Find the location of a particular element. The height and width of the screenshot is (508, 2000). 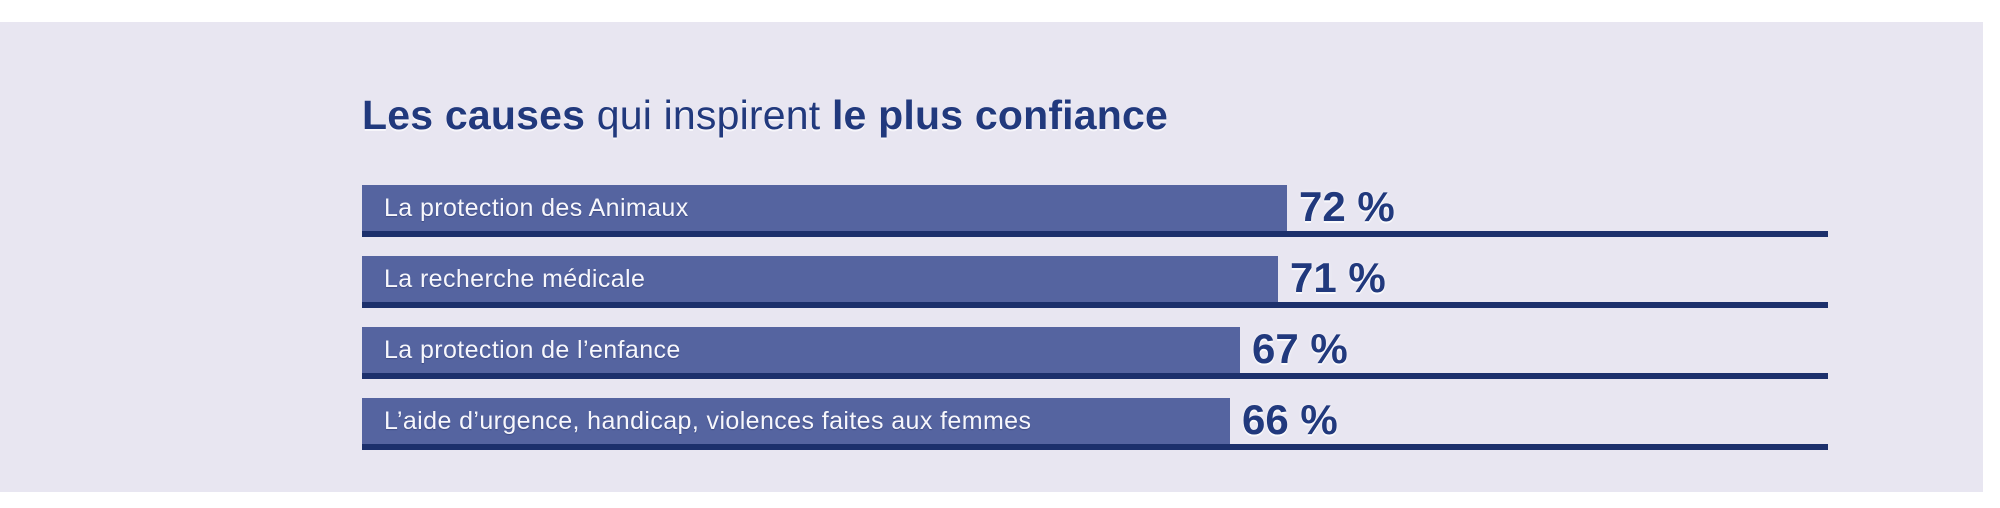

bar-category-label: La recherche médicale is located at coordinates (515, 278).